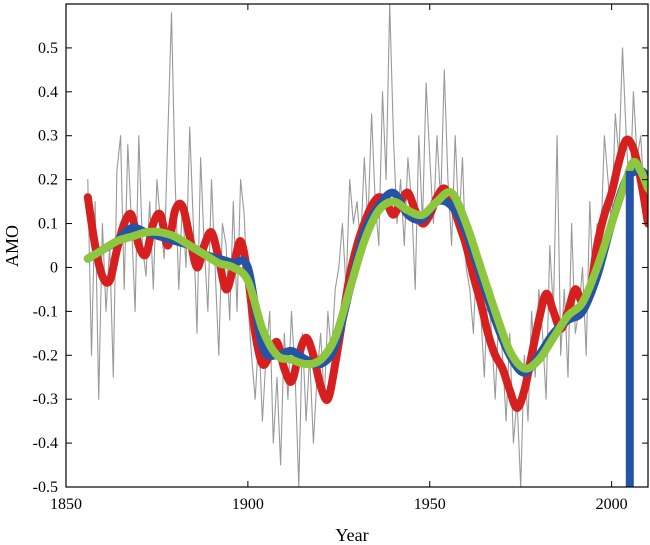 This screenshot has width=650, height=545. Describe the element at coordinates (12, 246) in the screenshot. I see `y-axis-label: AMO` at that location.